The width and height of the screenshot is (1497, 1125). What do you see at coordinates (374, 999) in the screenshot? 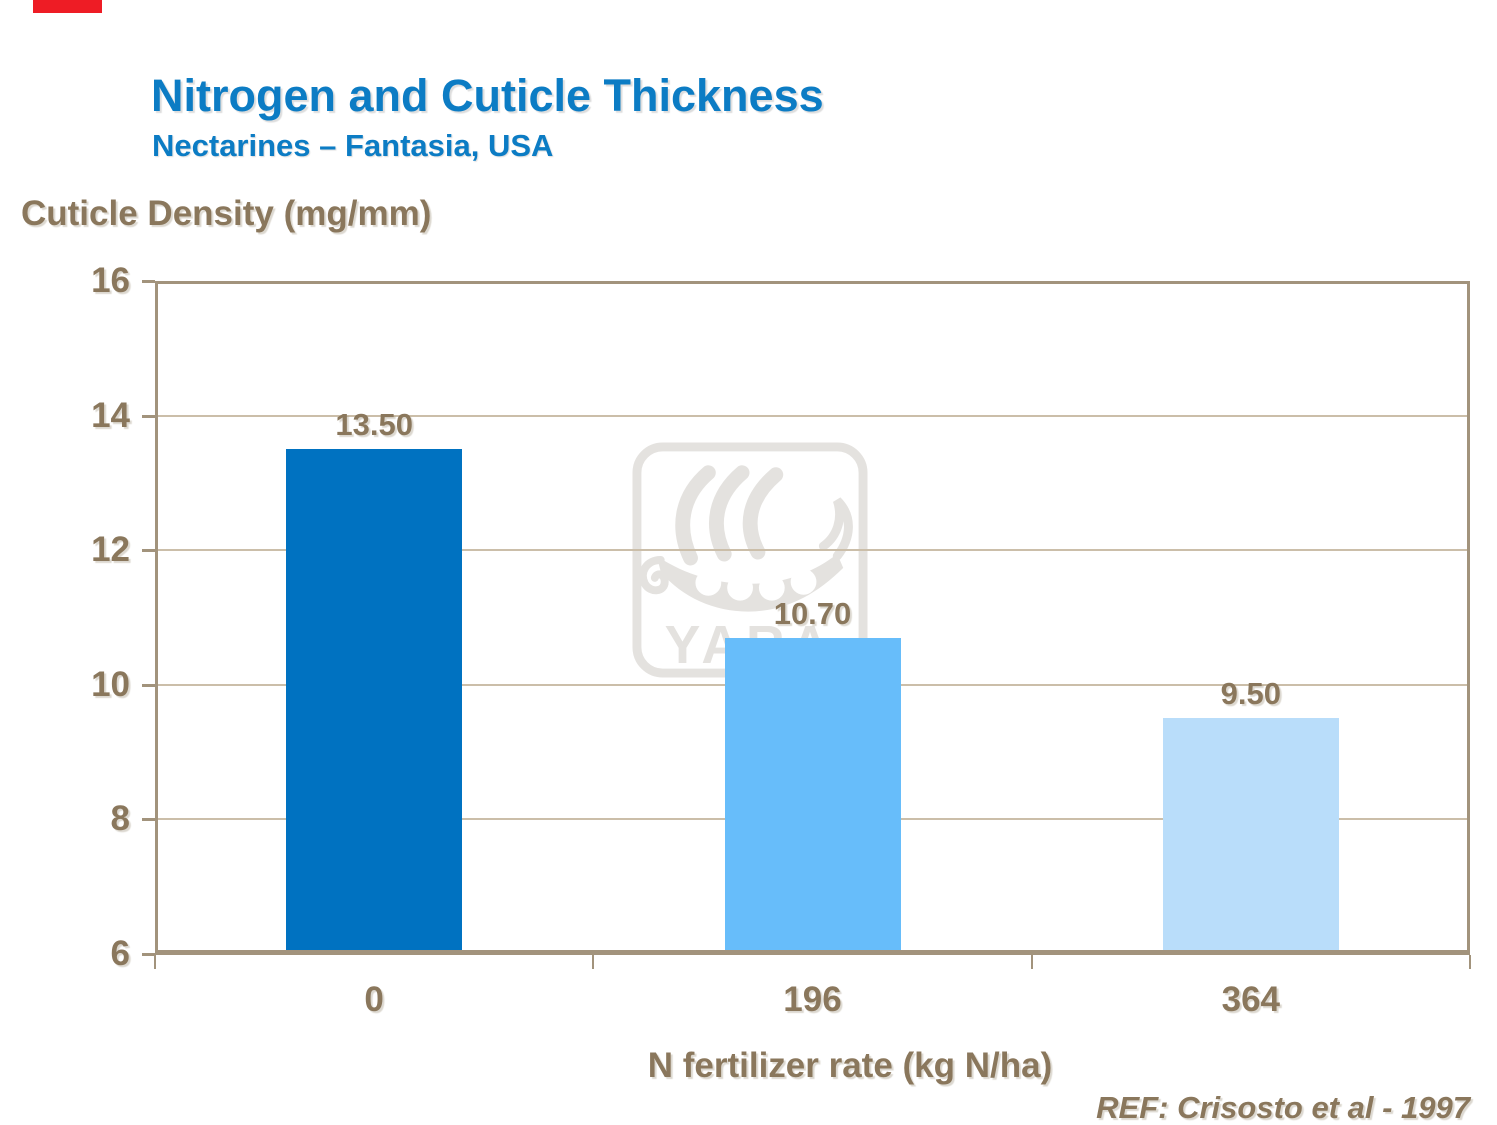
I see `x-category-label: 0` at bounding box center [374, 999].